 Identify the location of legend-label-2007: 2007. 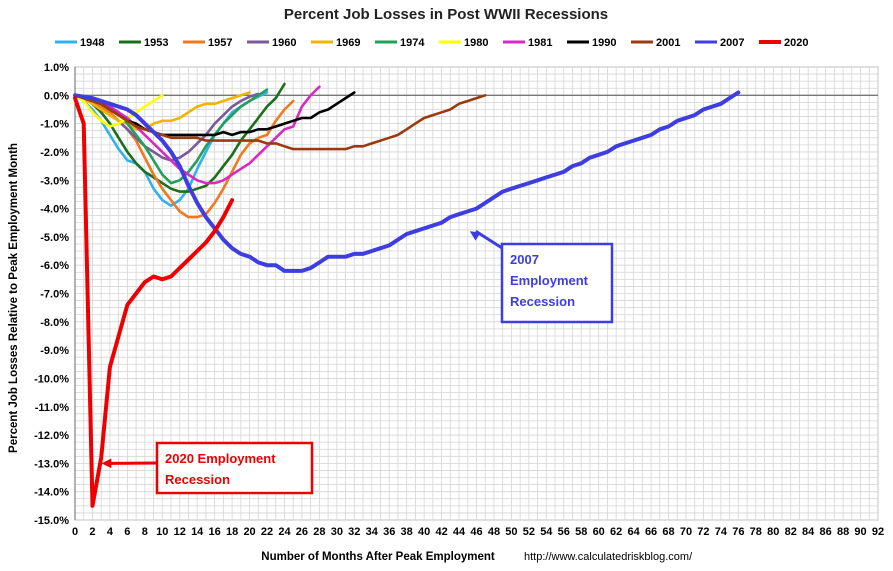
(732, 43).